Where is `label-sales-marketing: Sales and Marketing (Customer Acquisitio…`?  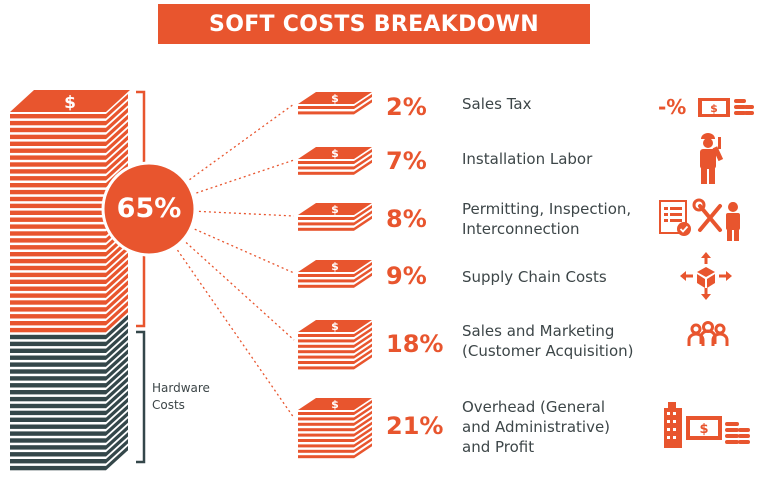 label-sales-marketing: Sales and Marketing (Customer Acquisitio… is located at coordinates (548, 341).